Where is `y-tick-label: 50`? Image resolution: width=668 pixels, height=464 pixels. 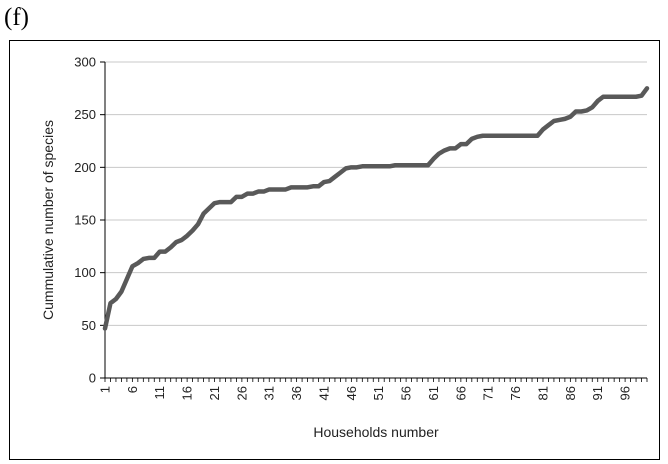
y-tick-label: 50 is located at coordinates (89, 325).